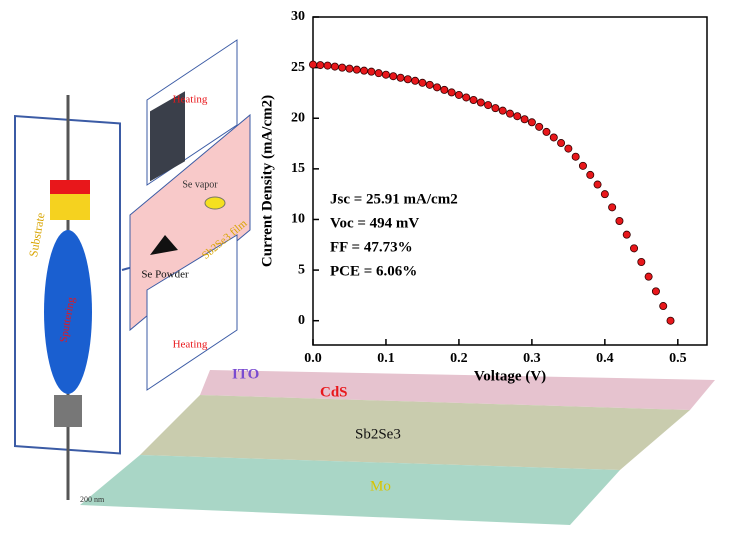 Image resolution: width=749 pixels, height=549 pixels. Describe the element at coordinates (298, 219) in the screenshot. I see `y-tick-label: 10` at that location.